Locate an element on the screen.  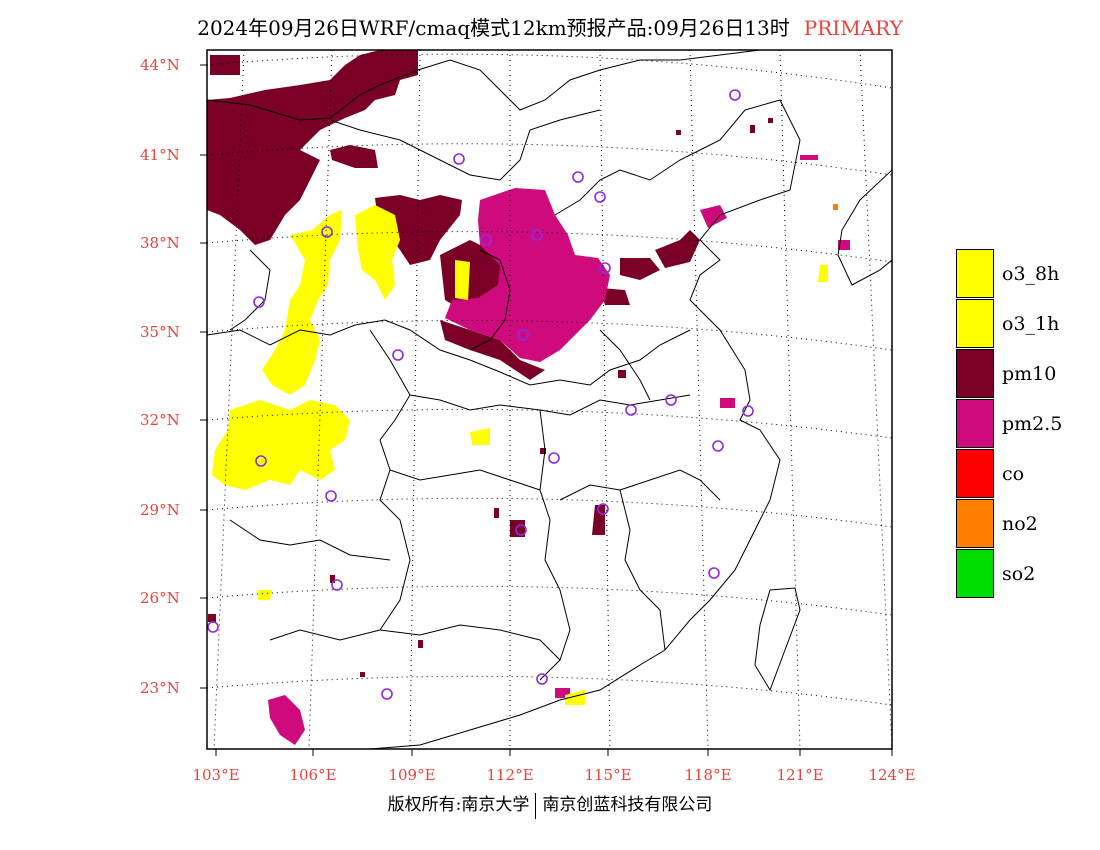
taiwan is located at coordinates (777, 639).